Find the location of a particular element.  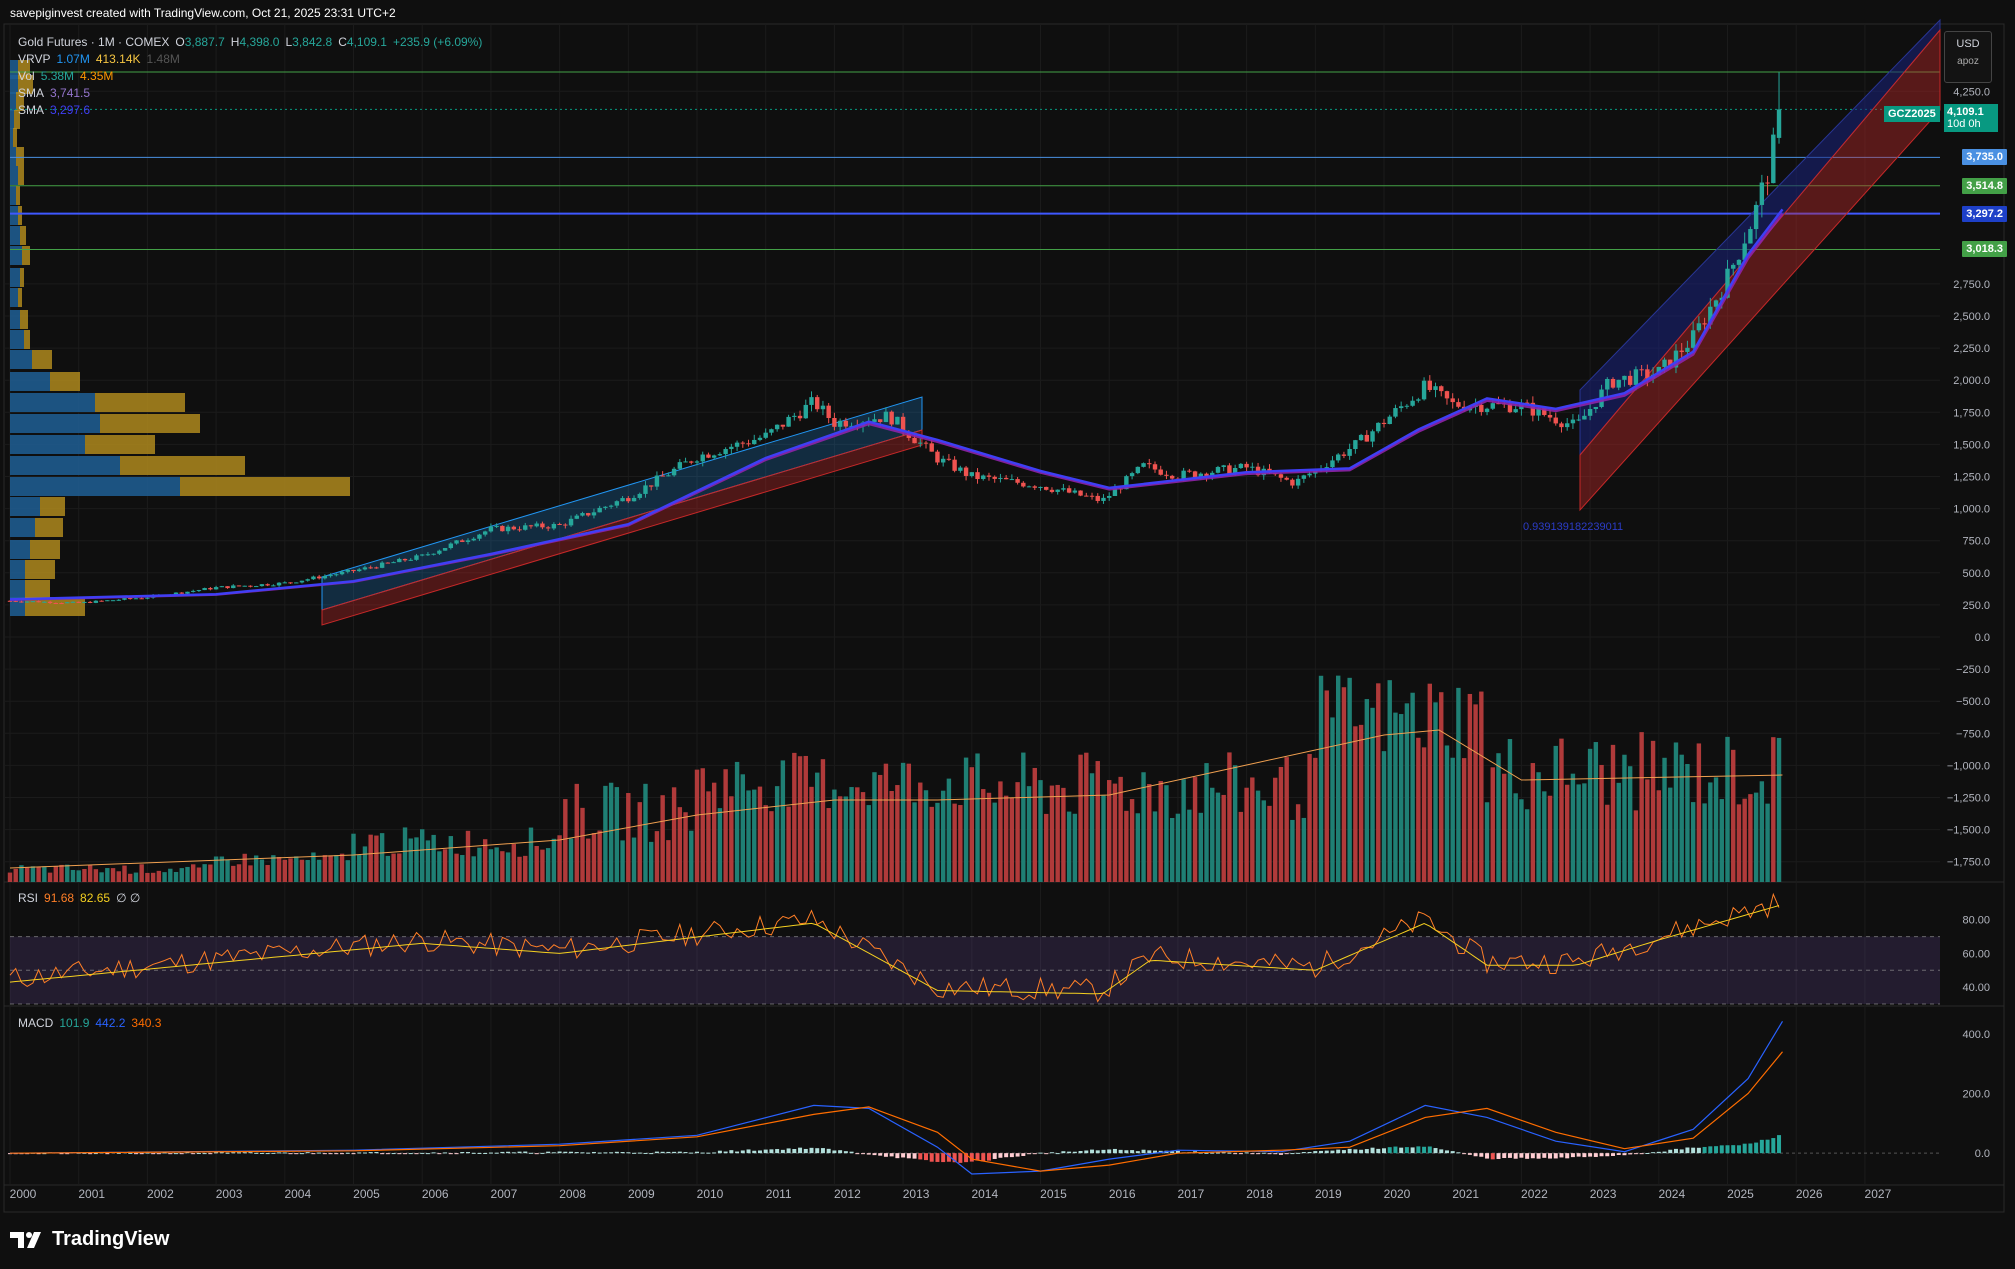

legend-open: 3,887.7 is located at coordinates (204, 42).